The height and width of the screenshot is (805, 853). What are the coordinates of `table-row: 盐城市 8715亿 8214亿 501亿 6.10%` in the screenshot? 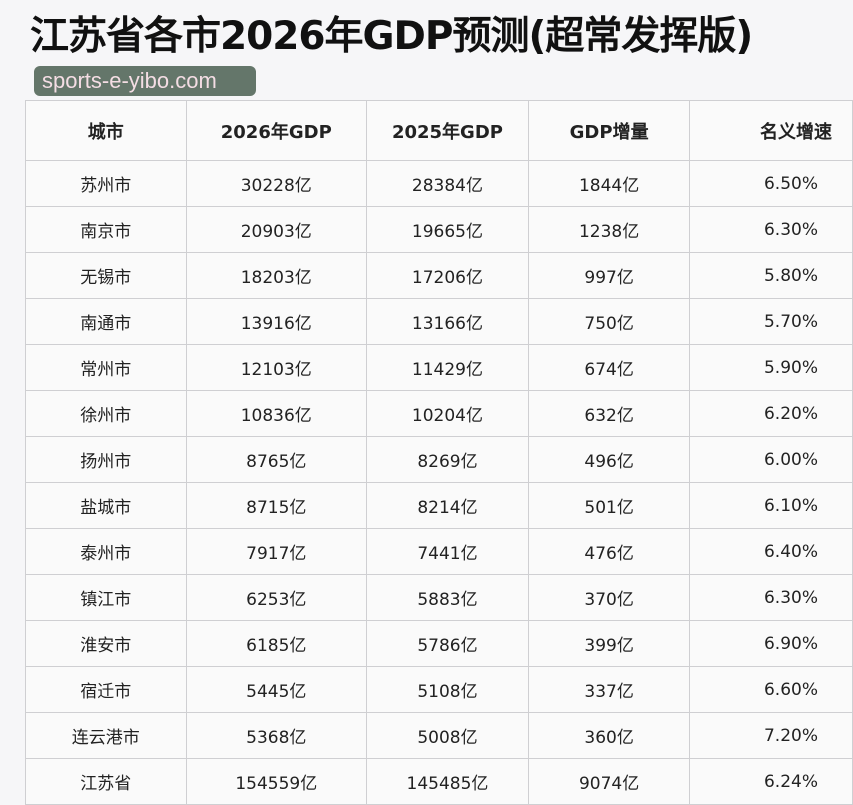 It's located at (439, 505).